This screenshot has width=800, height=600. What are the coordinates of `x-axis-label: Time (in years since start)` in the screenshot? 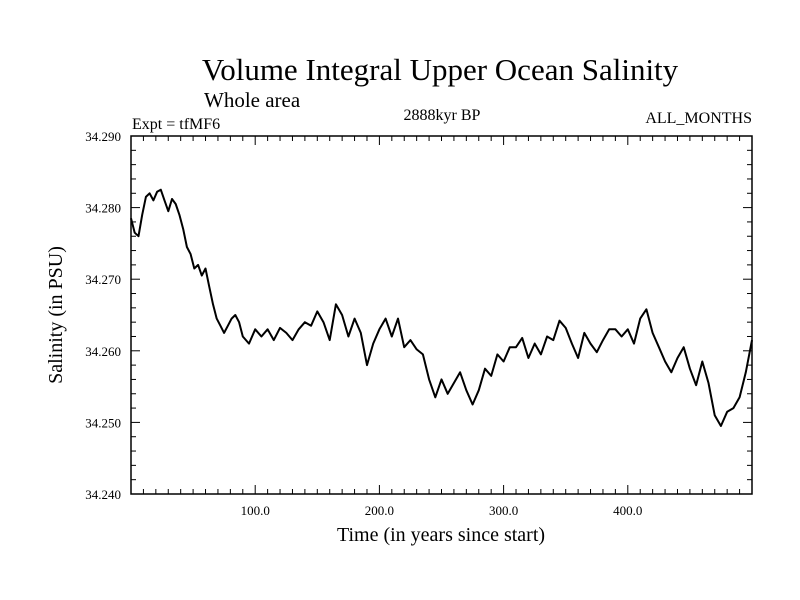 It's located at (441, 535).